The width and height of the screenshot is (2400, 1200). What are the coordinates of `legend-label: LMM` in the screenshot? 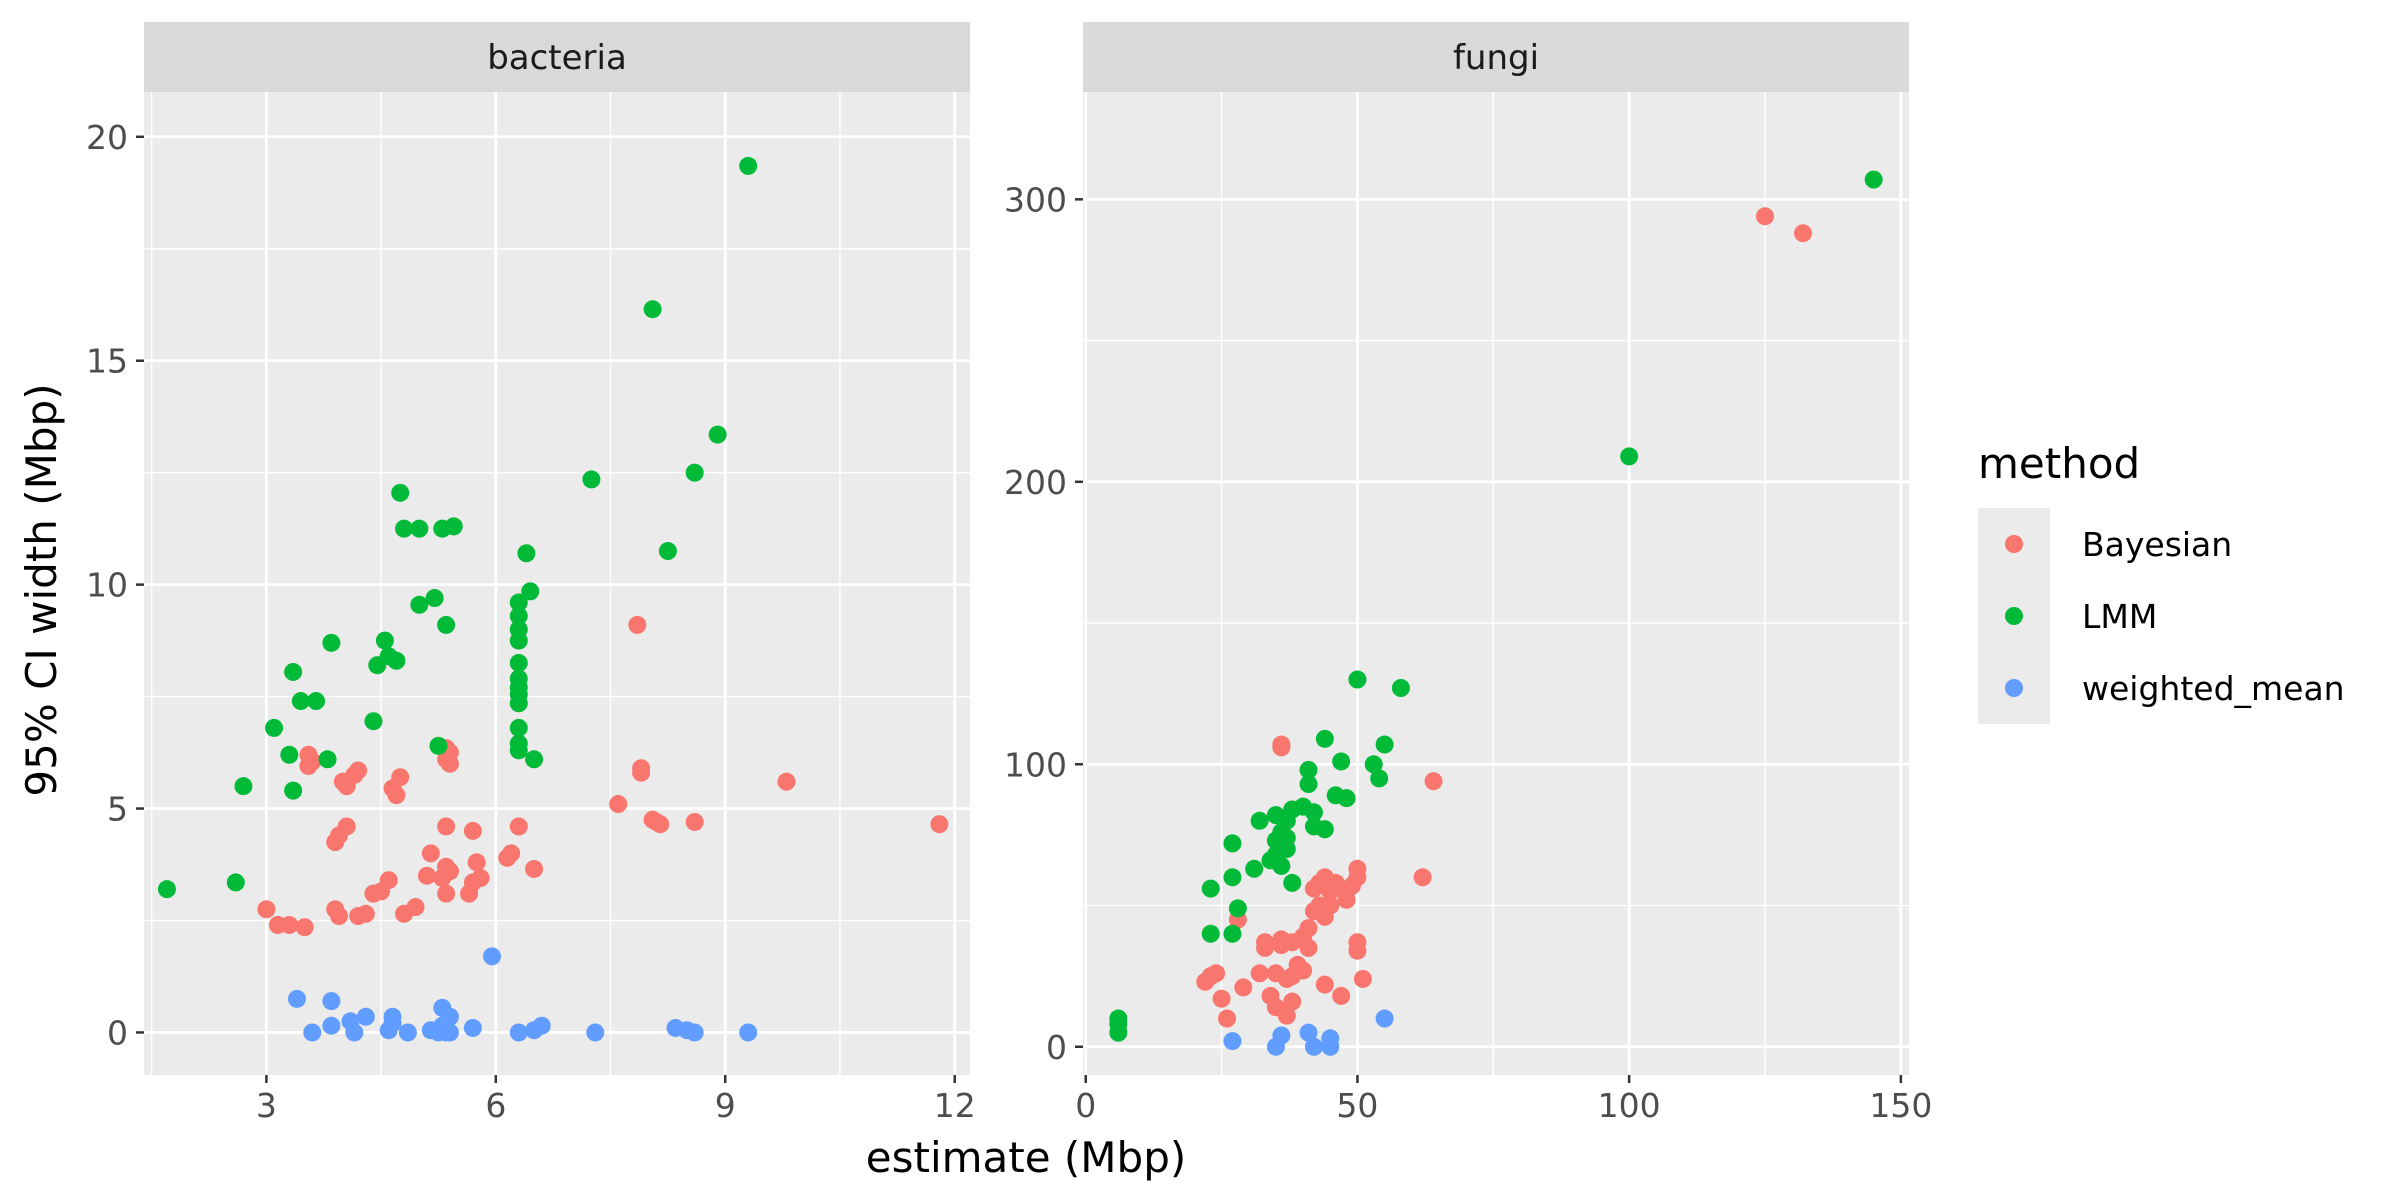 It's located at (2119, 616).